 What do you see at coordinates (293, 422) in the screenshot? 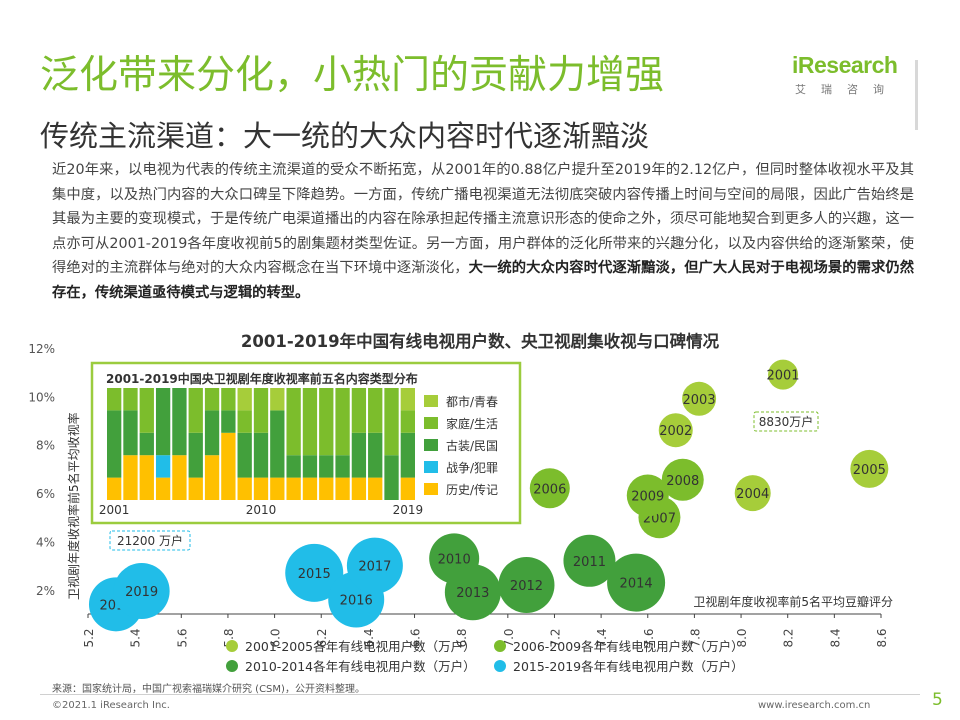
I see `inset-bar-2012` at bounding box center [293, 422].